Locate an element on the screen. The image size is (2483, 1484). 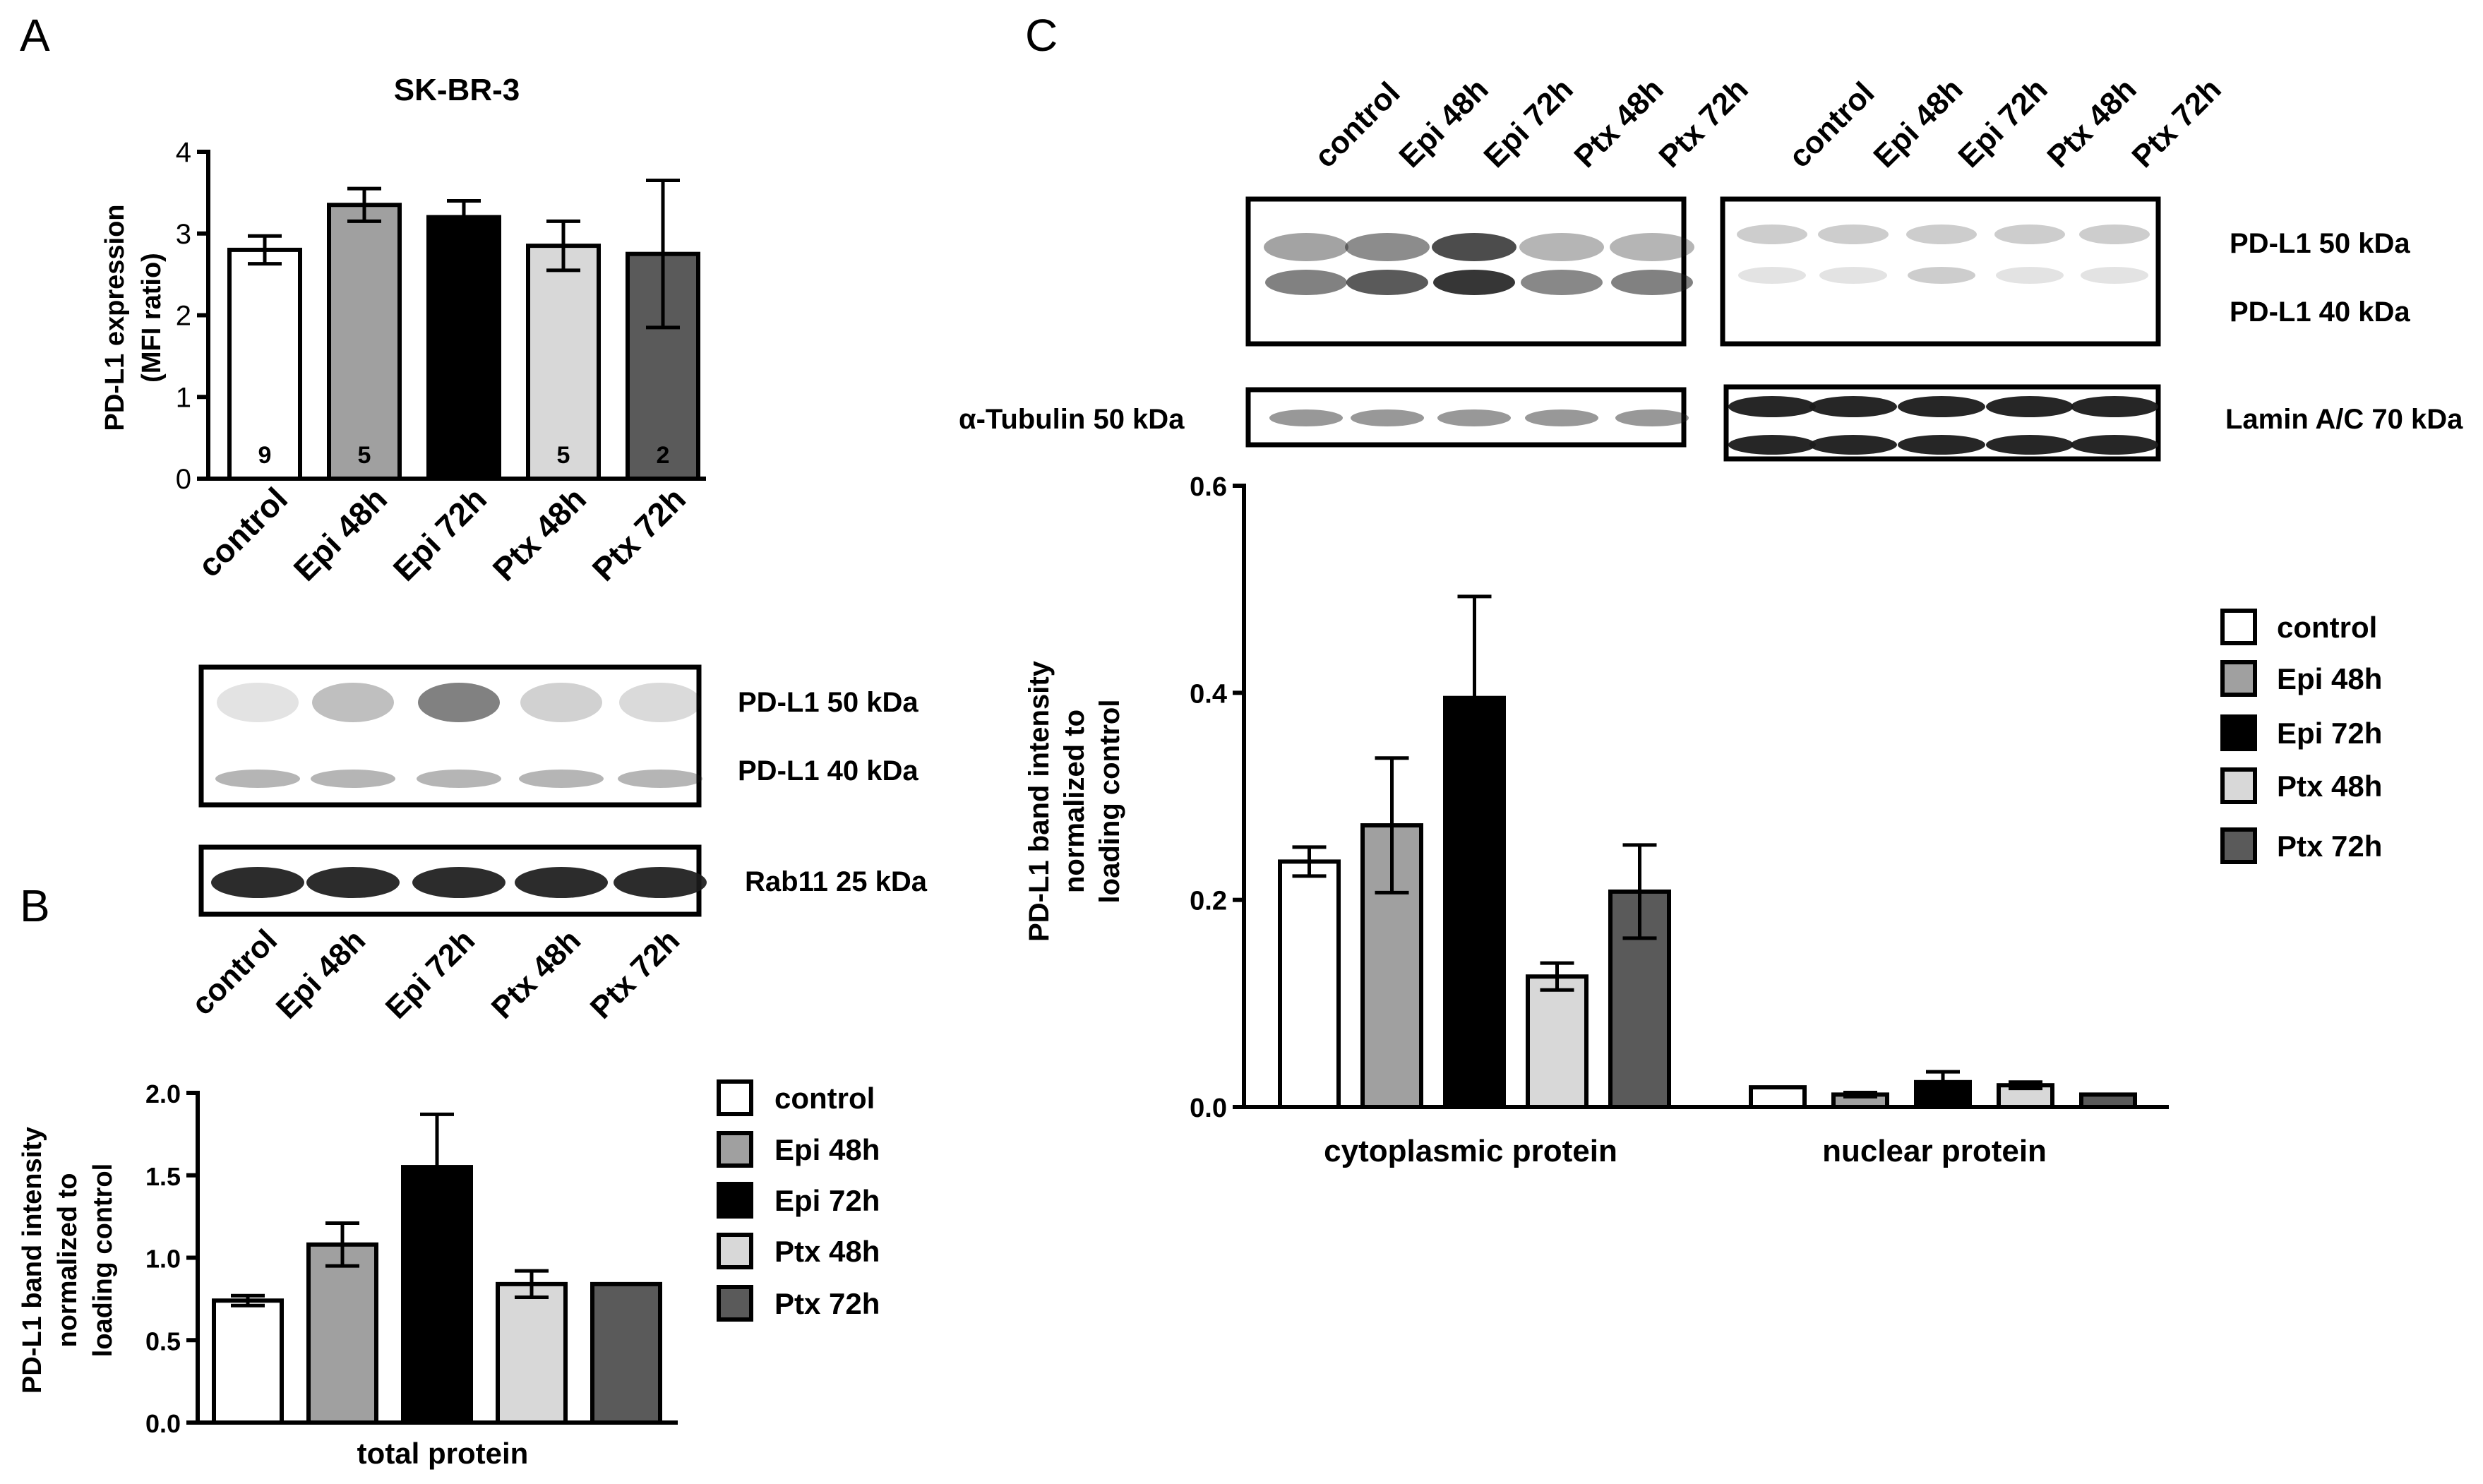
chart-b-ytick-label: 0.5 is located at coordinates (163, 1342).